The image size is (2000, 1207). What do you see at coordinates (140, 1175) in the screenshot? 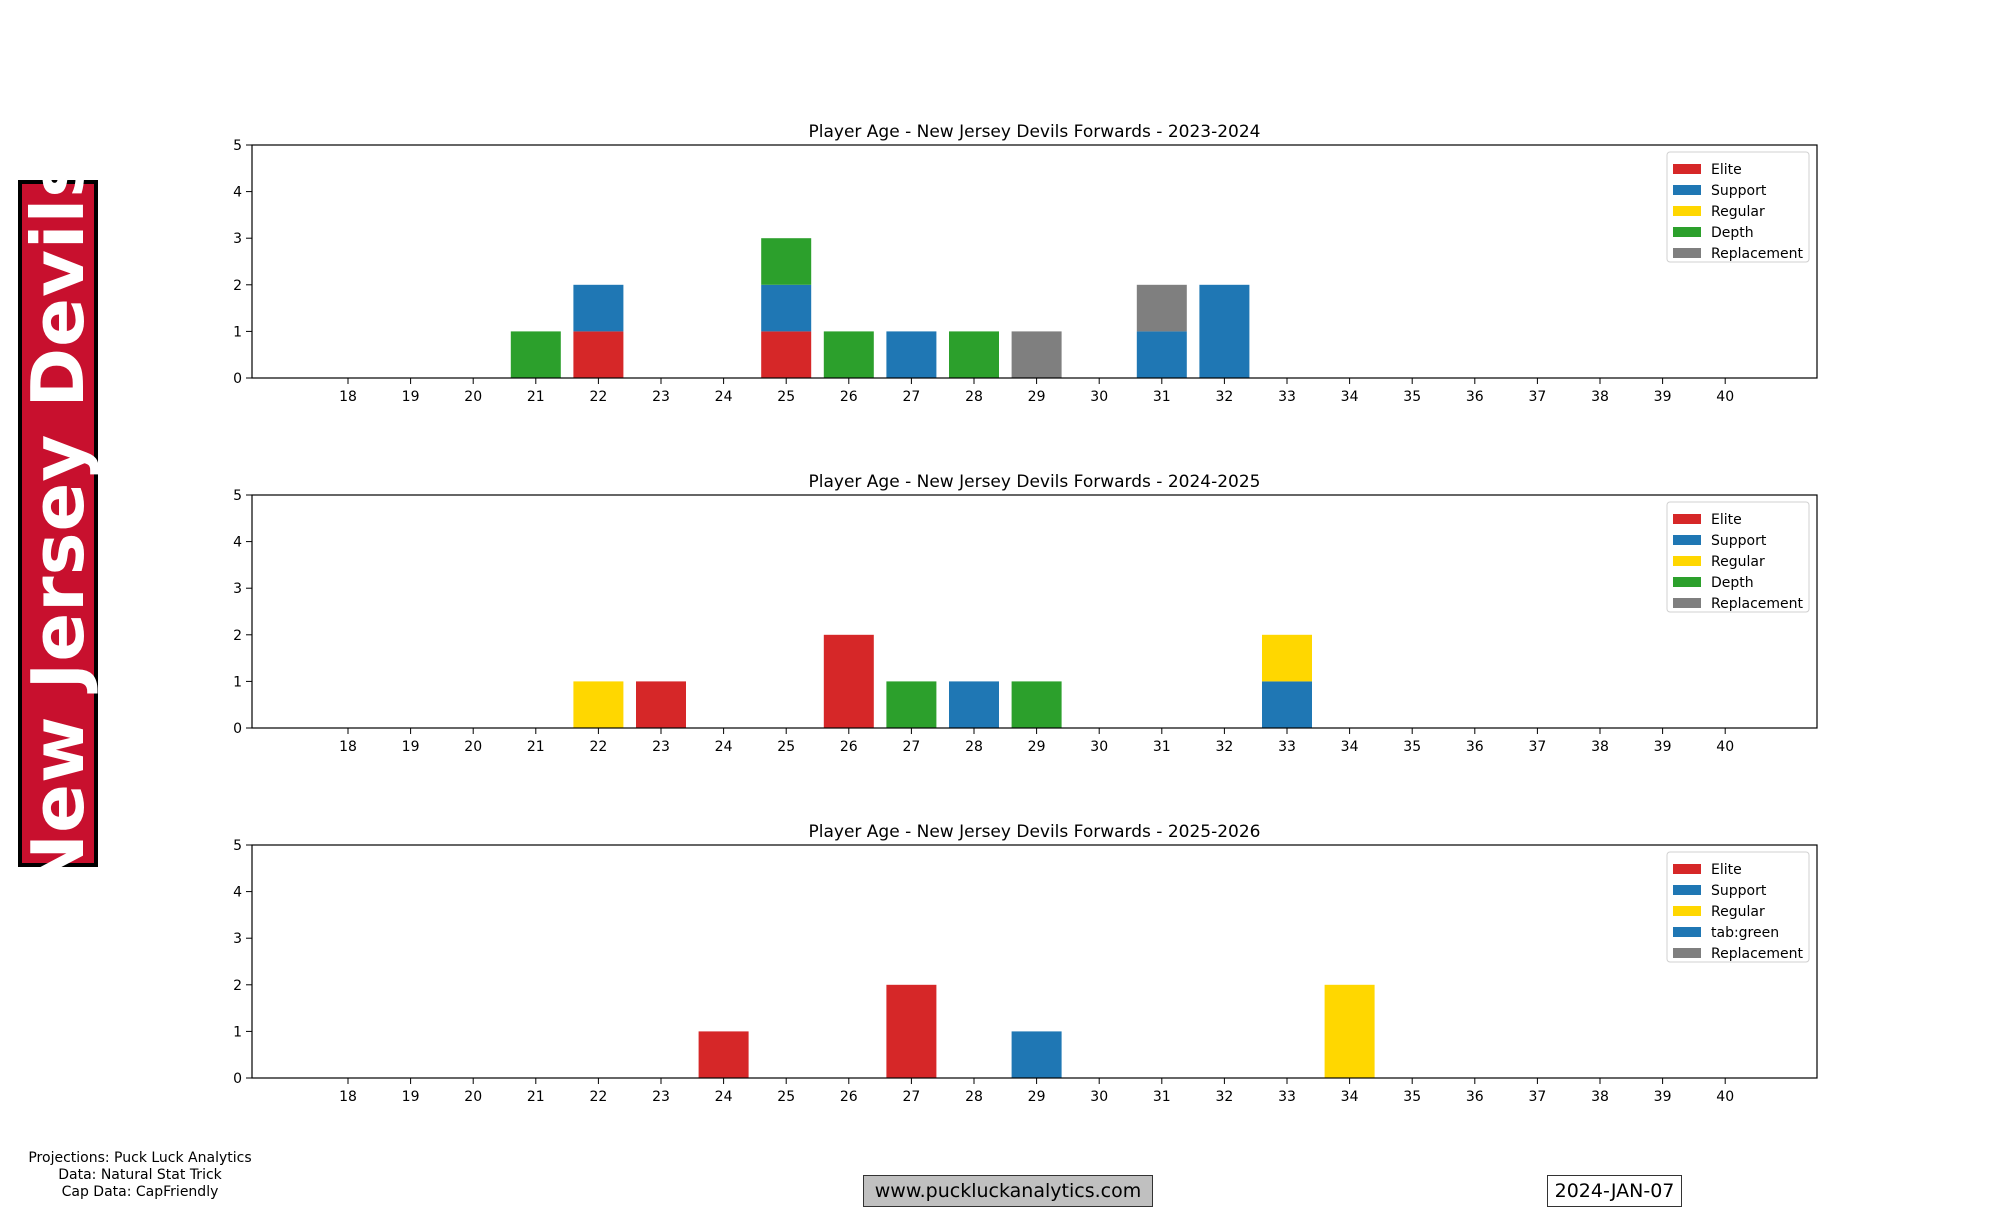
I see `credit-data: Data: Natural Stat Trick` at bounding box center [140, 1175].